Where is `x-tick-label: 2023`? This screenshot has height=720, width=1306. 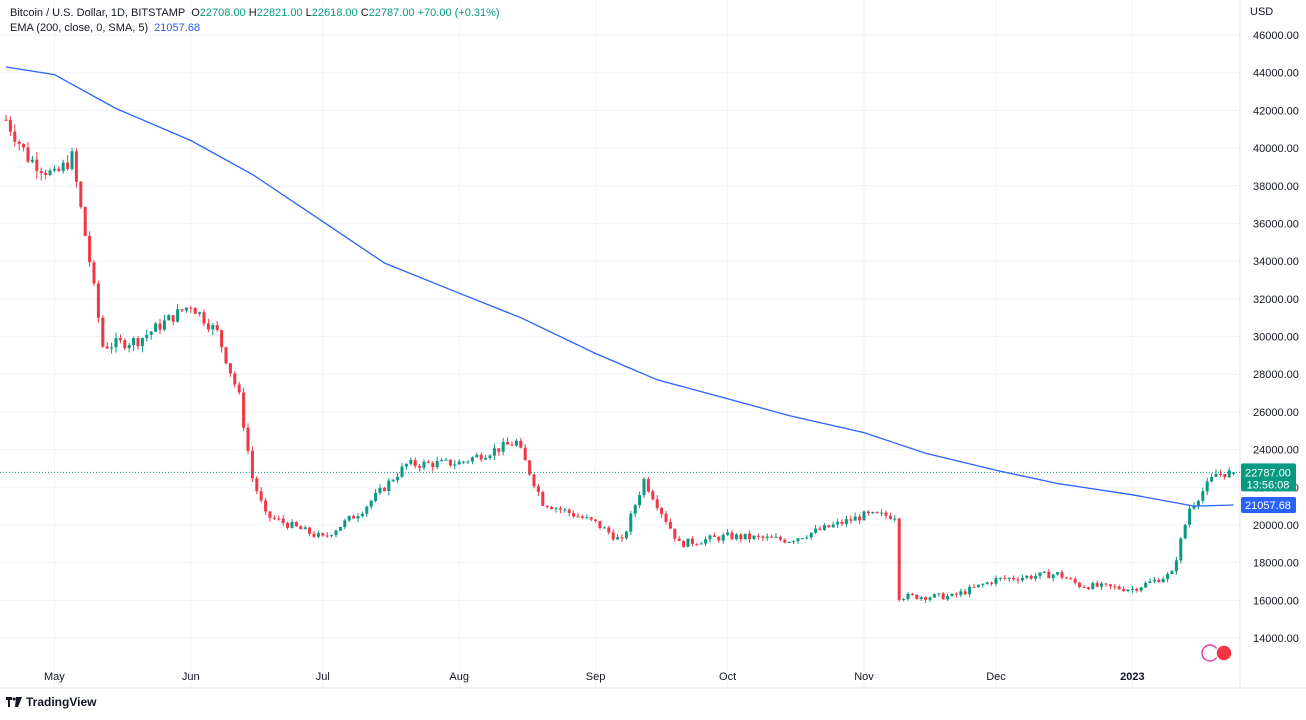
x-tick-label: 2023 is located at coordinates (1132, 677).